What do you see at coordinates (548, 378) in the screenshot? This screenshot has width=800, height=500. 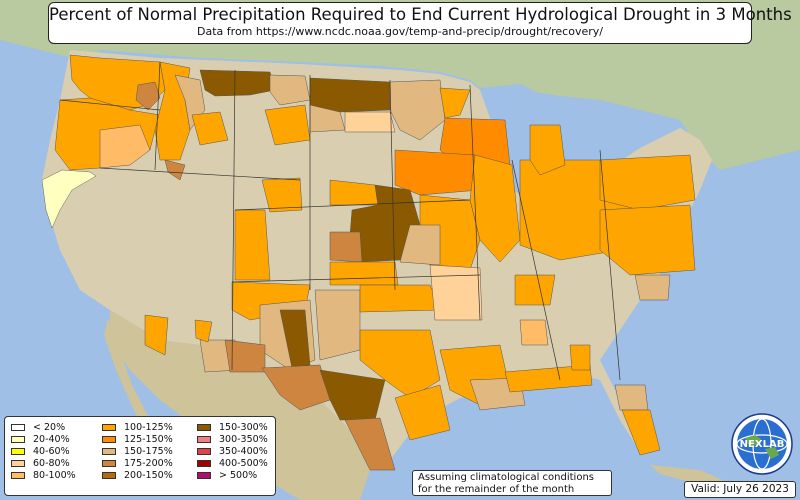 I see `region-gulf-orange` at bounding box center [548, 378].